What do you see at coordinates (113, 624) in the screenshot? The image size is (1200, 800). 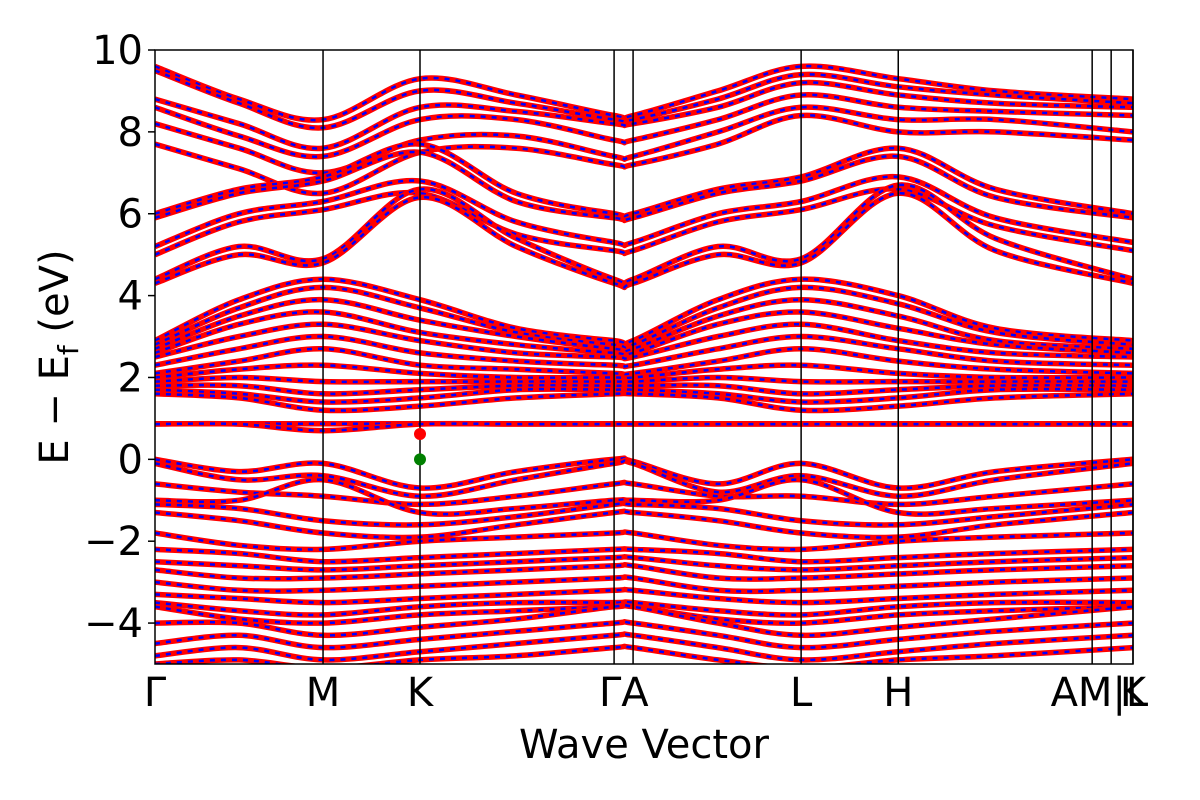 I see `y-tick-label-0: −4` at bounding box center [113, 624].